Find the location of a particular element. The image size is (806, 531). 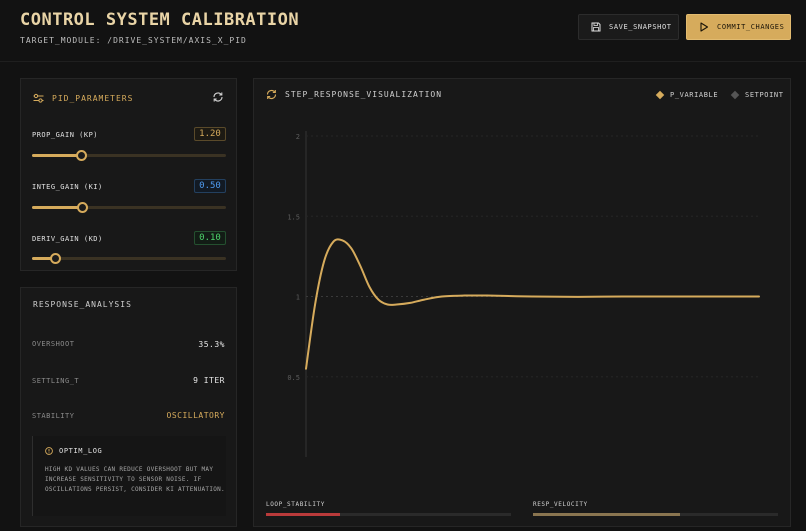

legend-setpoint: SETPOINT is located at coordinates (757, 95).